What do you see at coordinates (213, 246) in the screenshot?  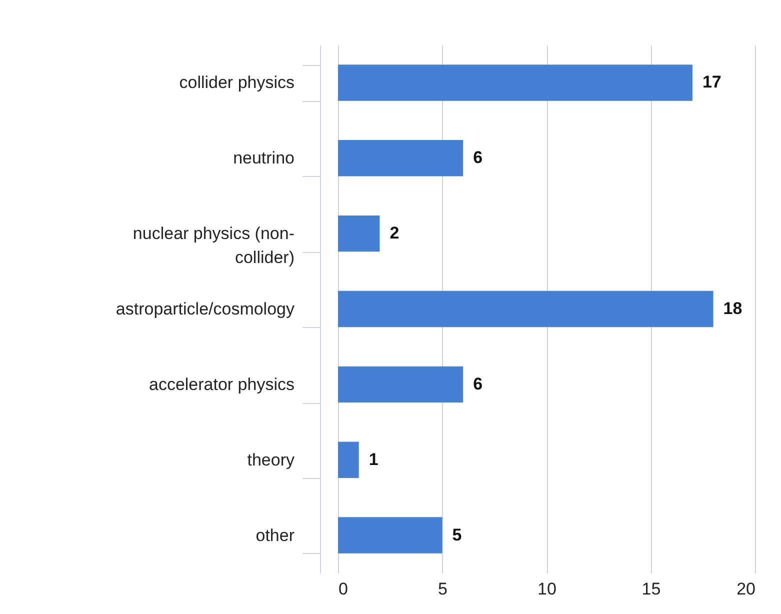 I see `y-tick-label: nuclear physics (non-collider)` at bounding box center [213, 246].